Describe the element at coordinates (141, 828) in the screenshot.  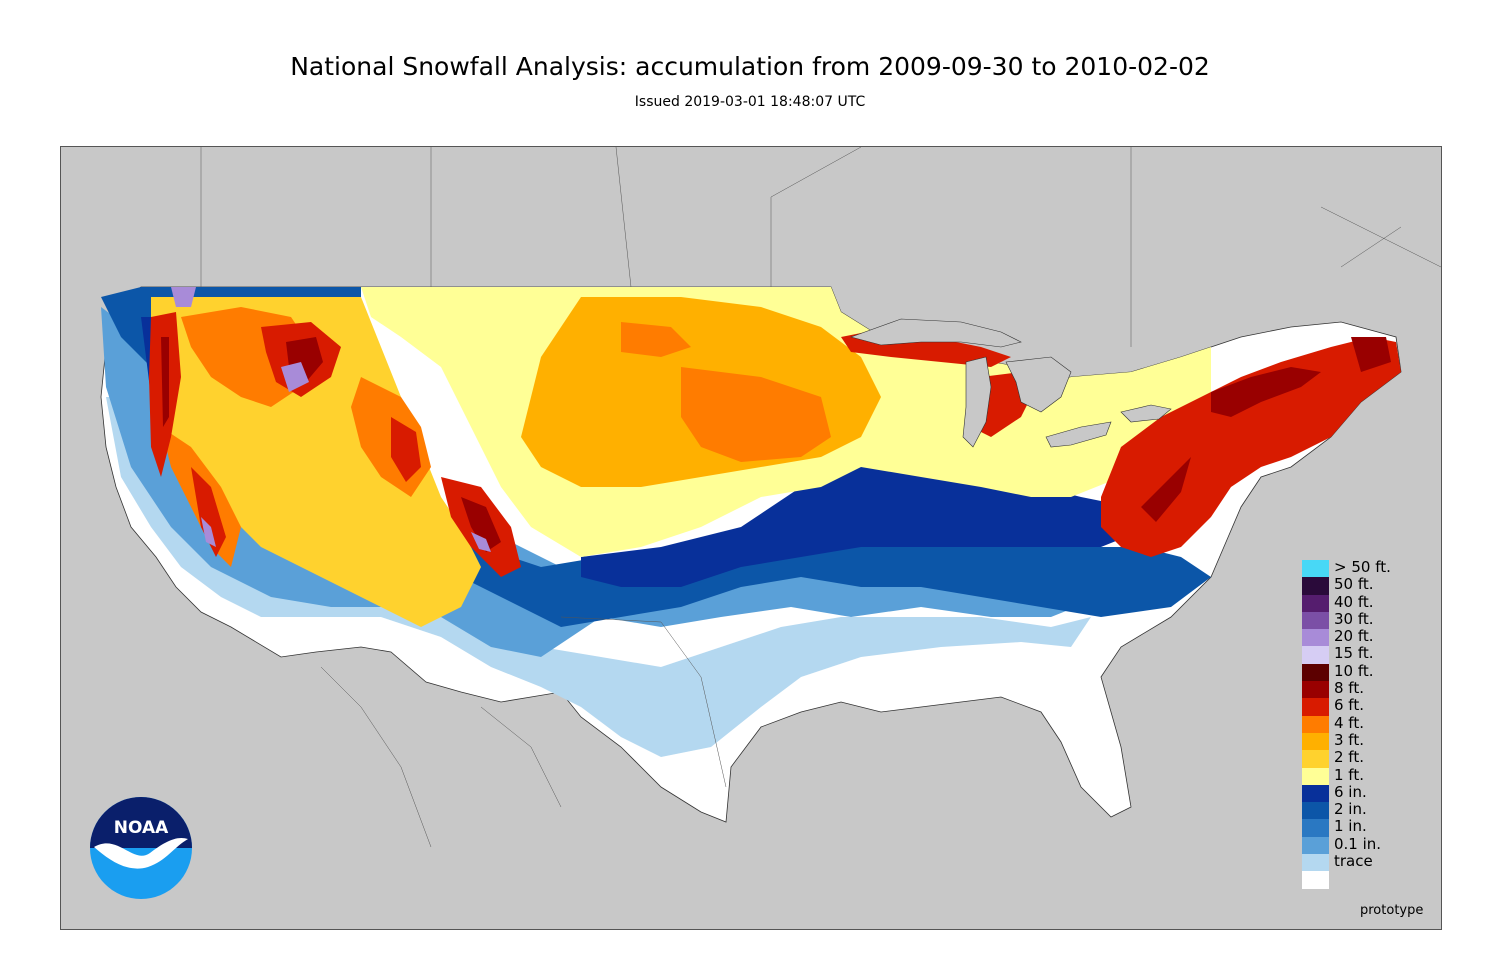
I see `logo-wordmark: NOAA` at that location.